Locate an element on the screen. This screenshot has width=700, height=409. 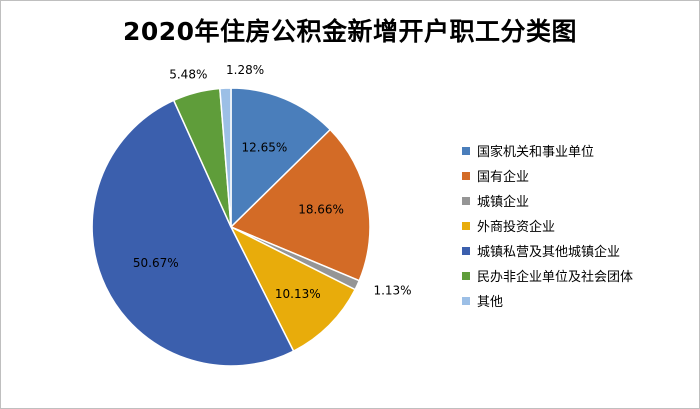
data-label-2: 18.66% is located at coordinates (321, 210).